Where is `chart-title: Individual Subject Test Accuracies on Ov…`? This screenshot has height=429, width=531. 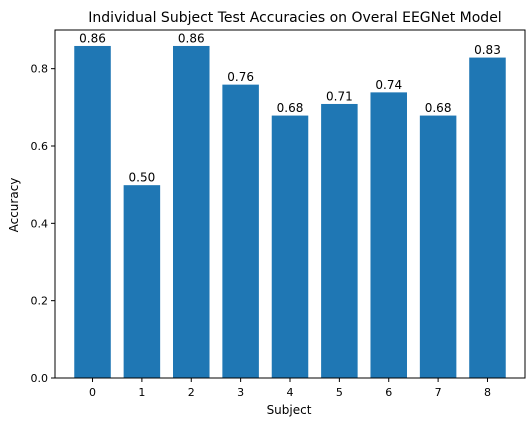
chart-title: Individual Subject Test Accuracies on Ov… is located at coordinates (294, 18).